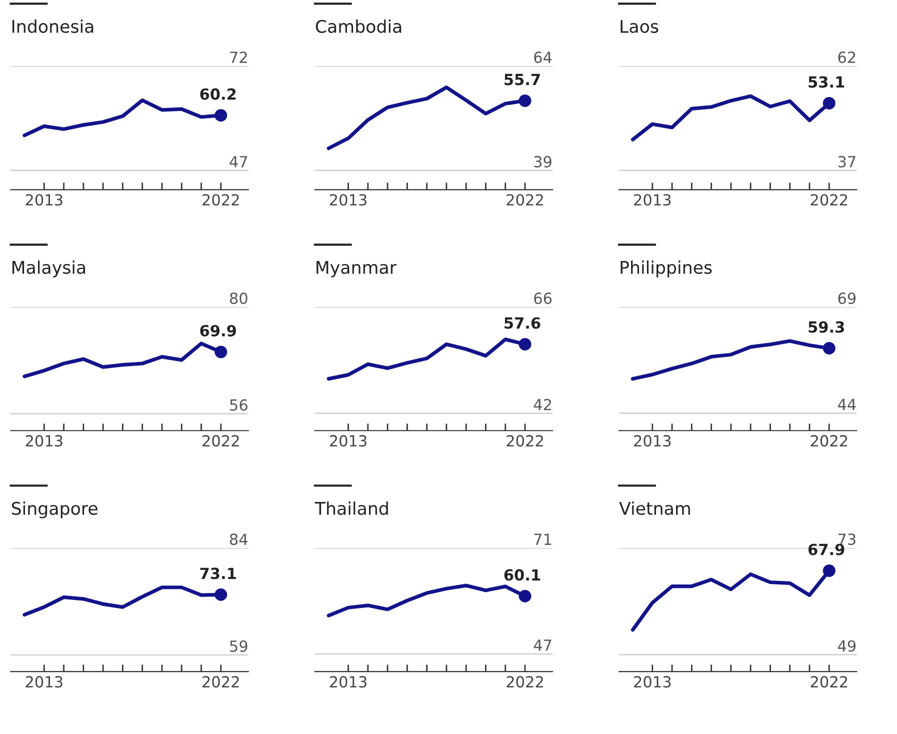 The height and width of the screenshot is (734, 897). I want to click on data-label: 53.1, so click(826, 82).